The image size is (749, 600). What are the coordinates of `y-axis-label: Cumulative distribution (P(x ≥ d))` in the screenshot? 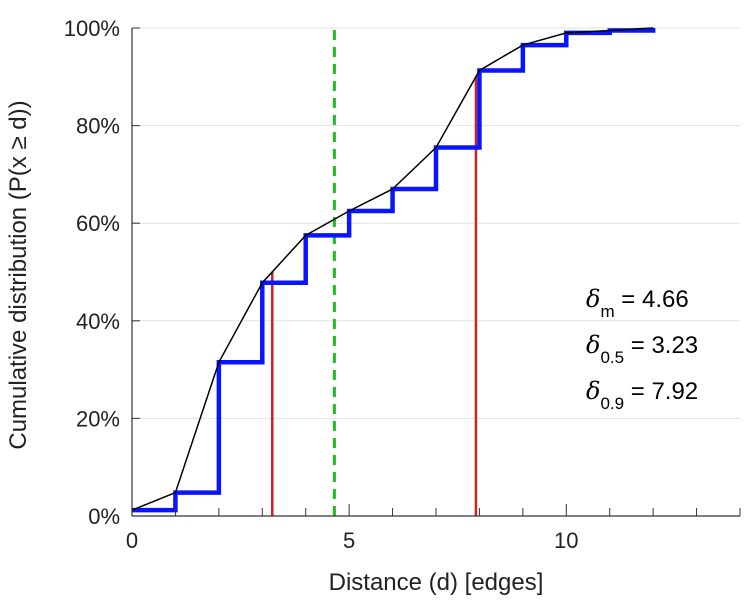 It's located at (18, 274).